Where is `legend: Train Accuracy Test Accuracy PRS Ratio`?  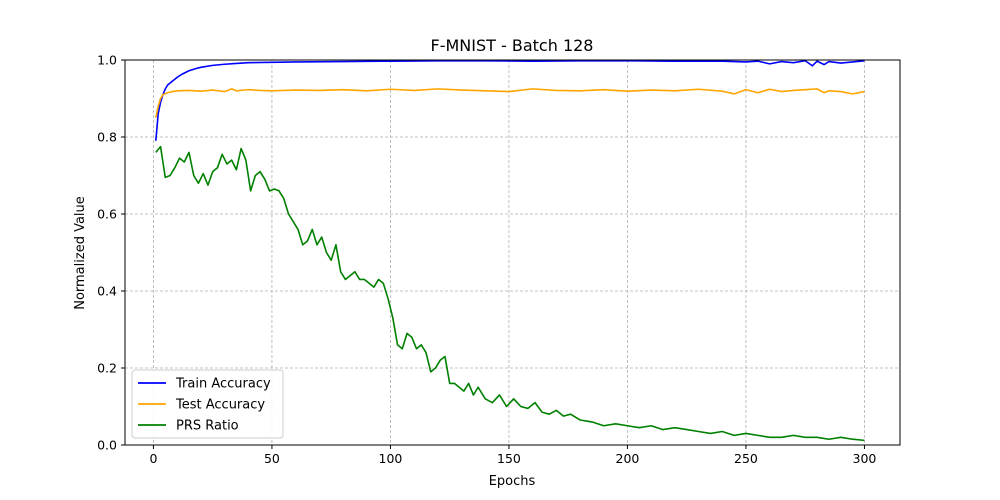
legend: Train Accuracy Test Accuracy PRS Ratio is located at coordinates (207, 404).